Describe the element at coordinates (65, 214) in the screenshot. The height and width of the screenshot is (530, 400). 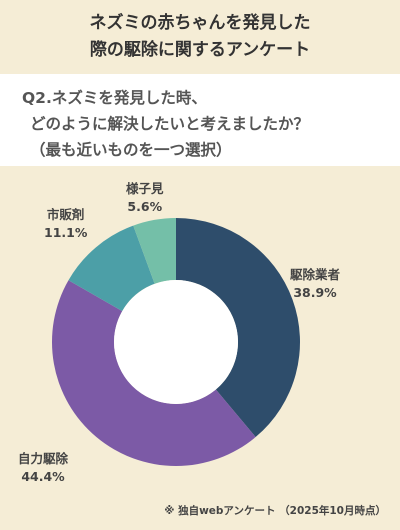
I see `category-label: 市販剤` at that location.